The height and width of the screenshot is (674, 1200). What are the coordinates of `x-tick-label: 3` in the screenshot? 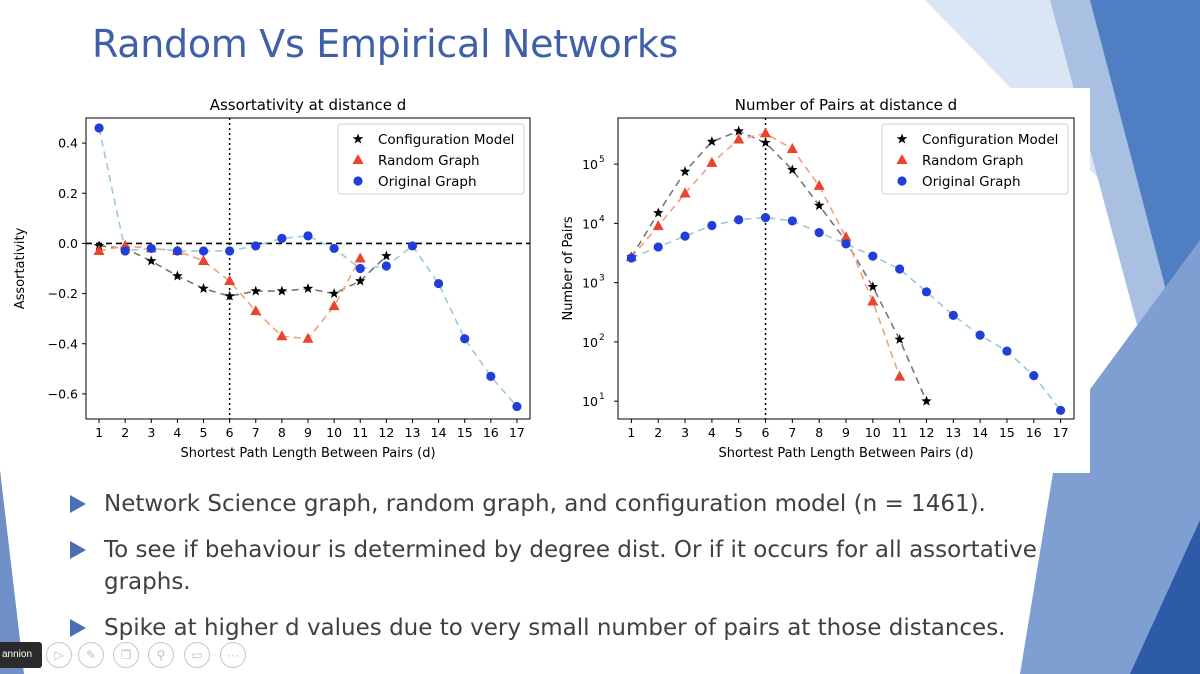 It's located at (685, 432).